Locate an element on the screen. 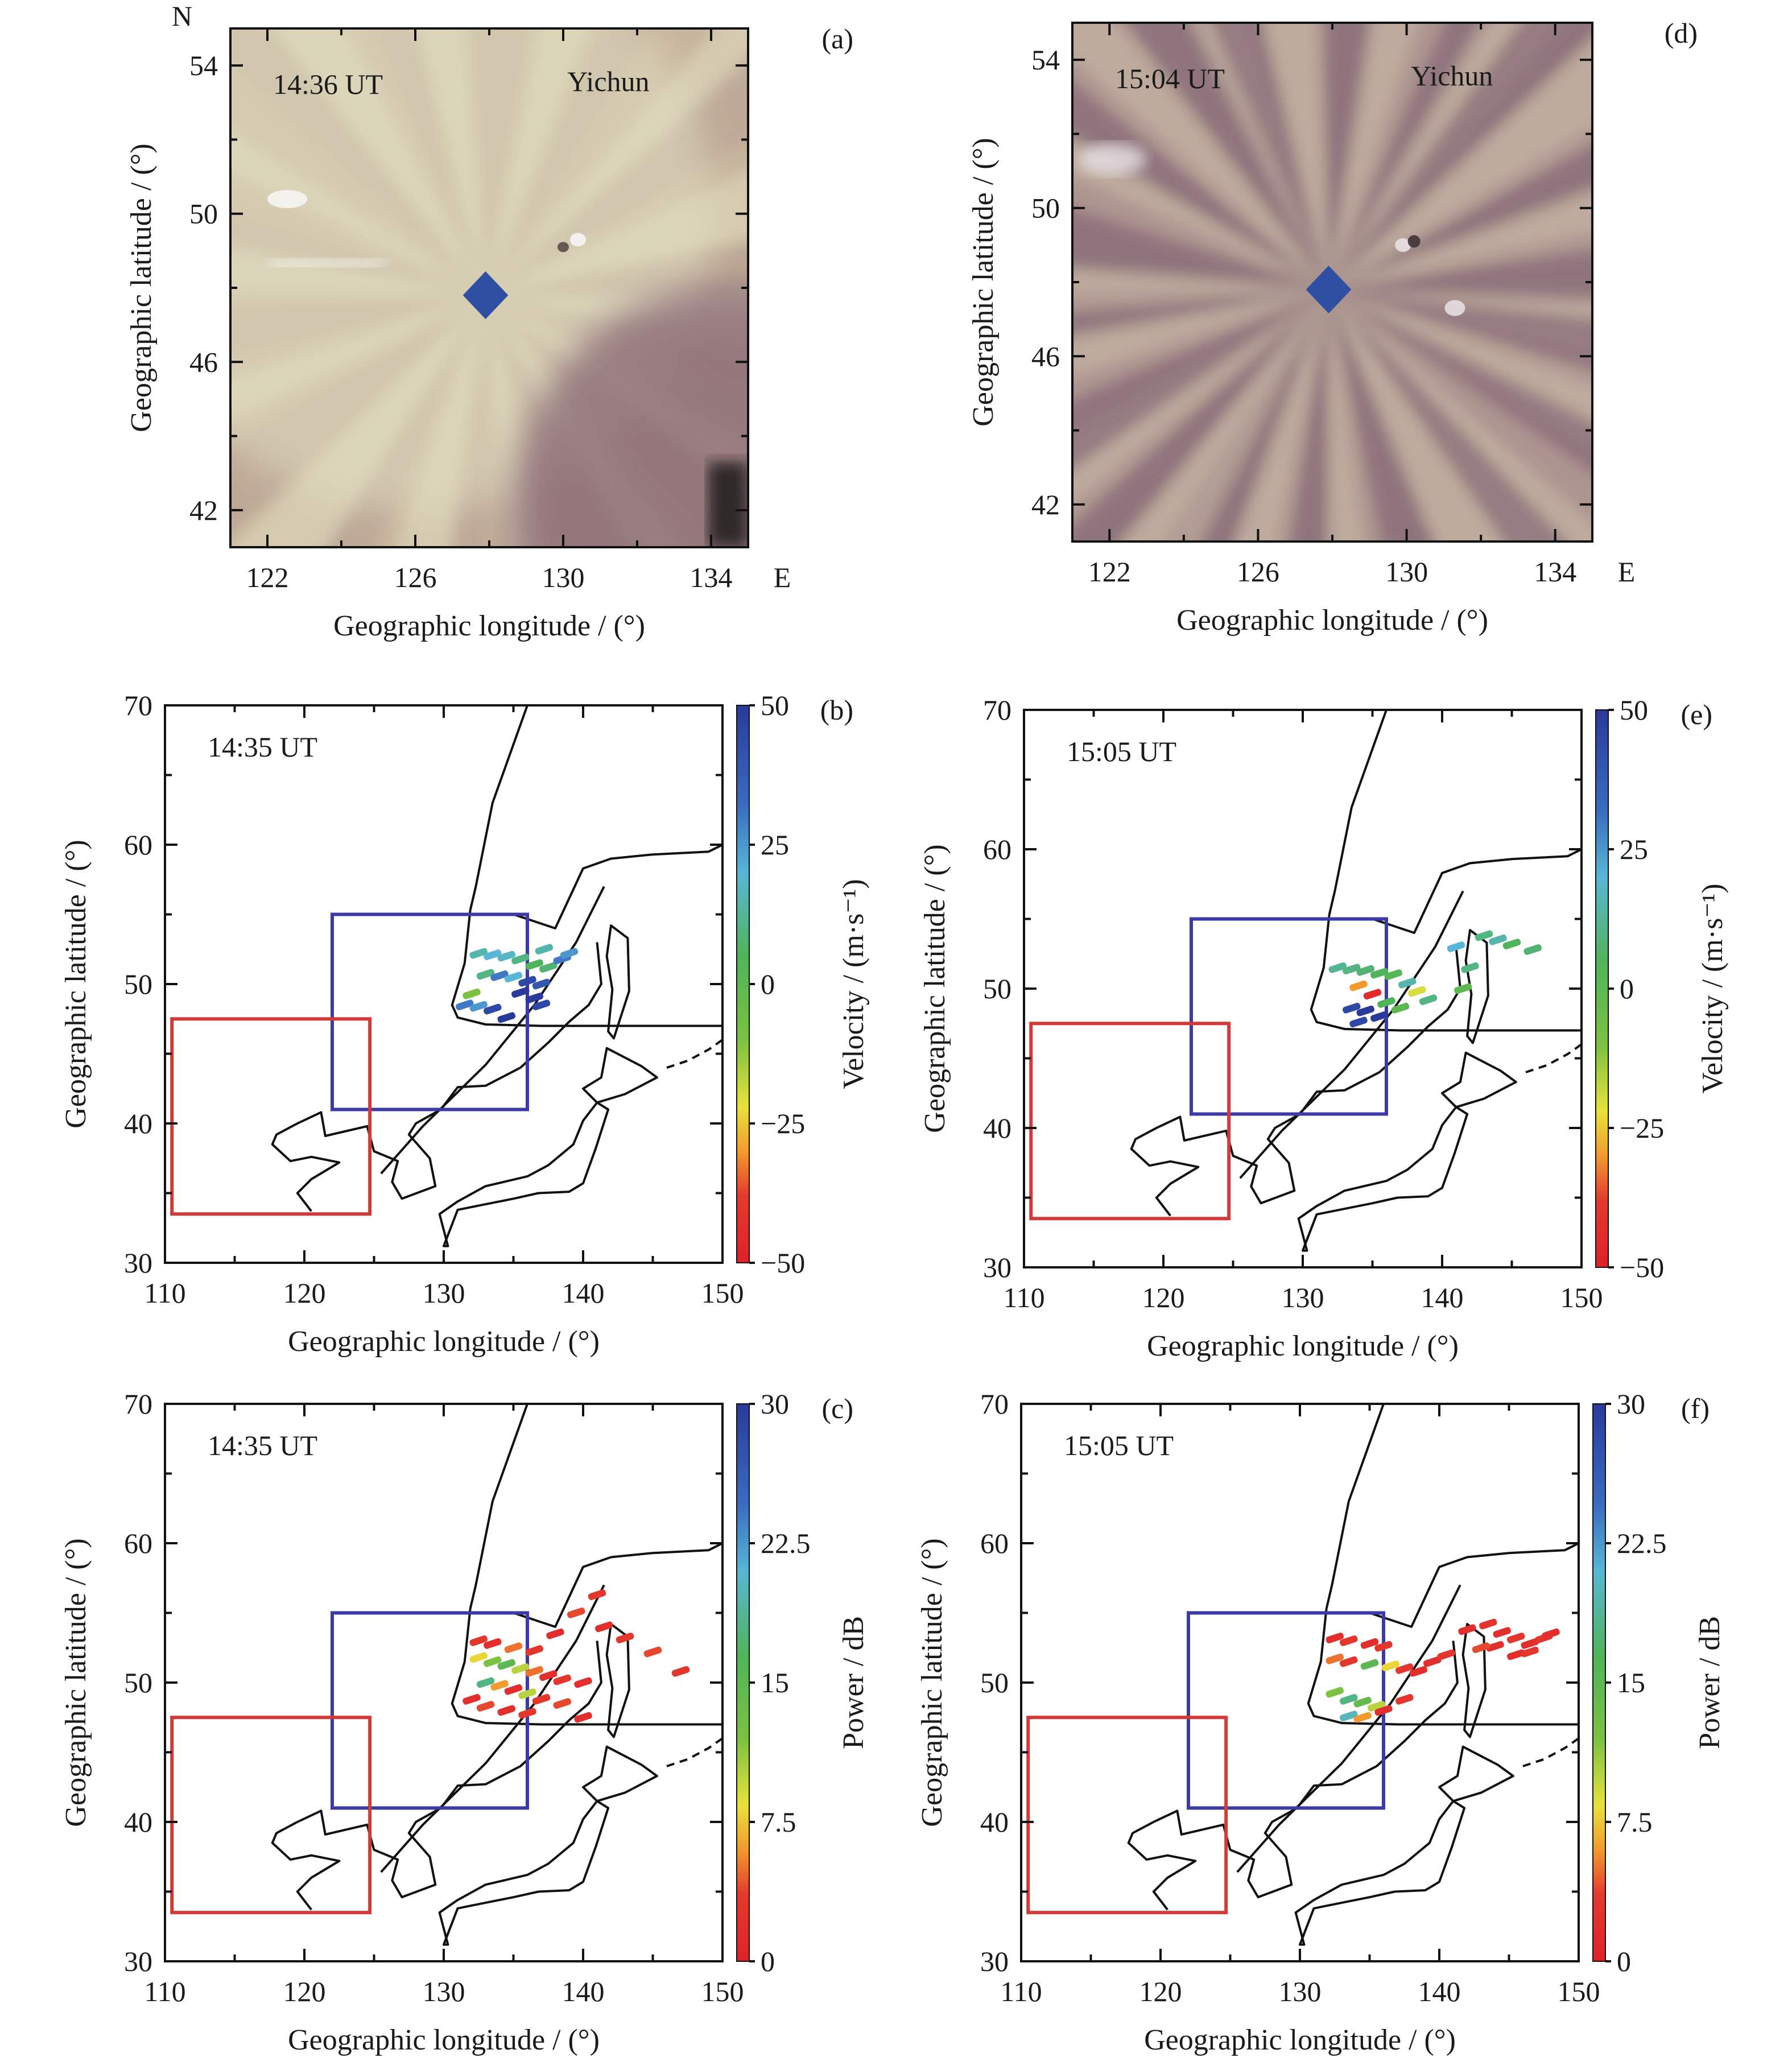 The image size is (1792, 2058). radar-fov-edge is located at coordinates (1446, 973).